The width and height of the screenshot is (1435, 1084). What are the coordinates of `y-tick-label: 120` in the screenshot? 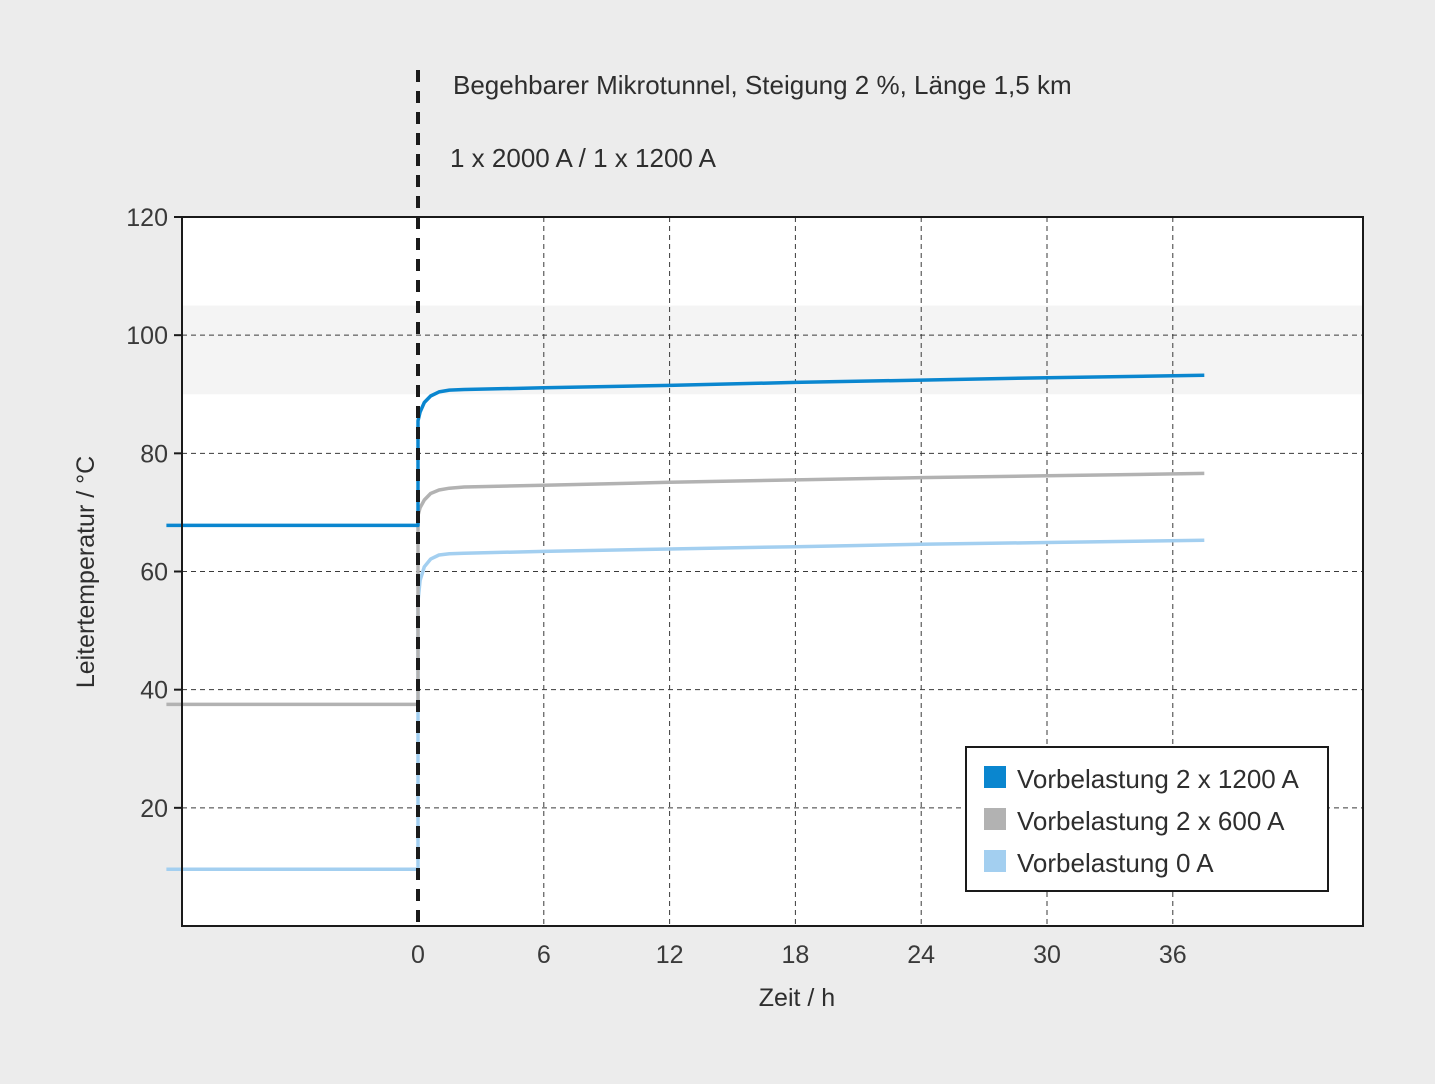 It's located at (147, 218).